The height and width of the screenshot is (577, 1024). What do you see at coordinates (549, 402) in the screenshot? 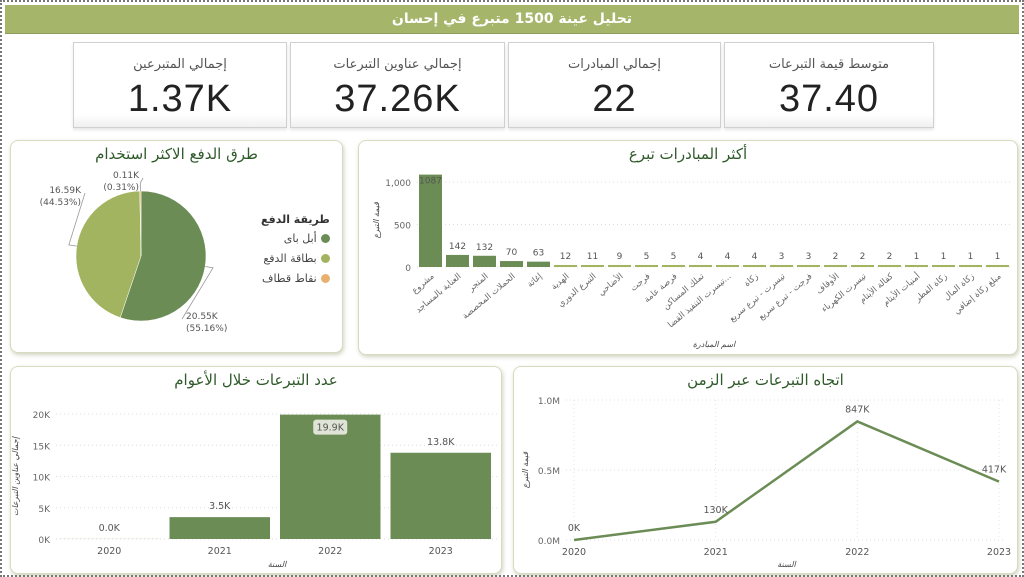
I see `y-tick-label: 1.0M` at bounding box center [549, 402].